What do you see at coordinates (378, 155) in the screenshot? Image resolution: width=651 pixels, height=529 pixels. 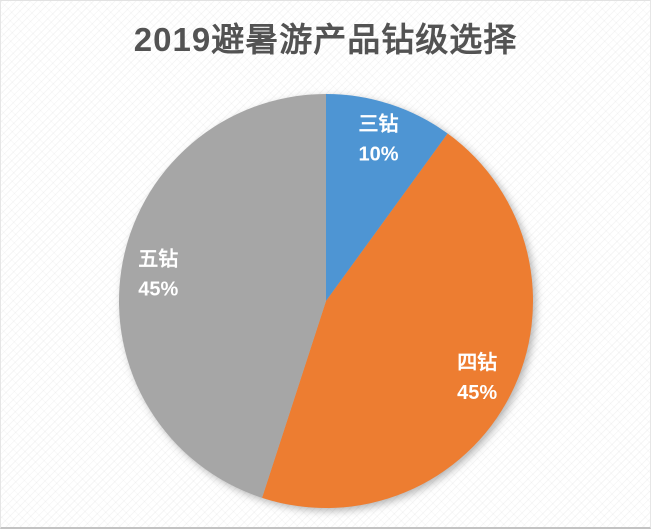 I see `slice-percent-label-0: 10%` at bounding box center [378, 155].